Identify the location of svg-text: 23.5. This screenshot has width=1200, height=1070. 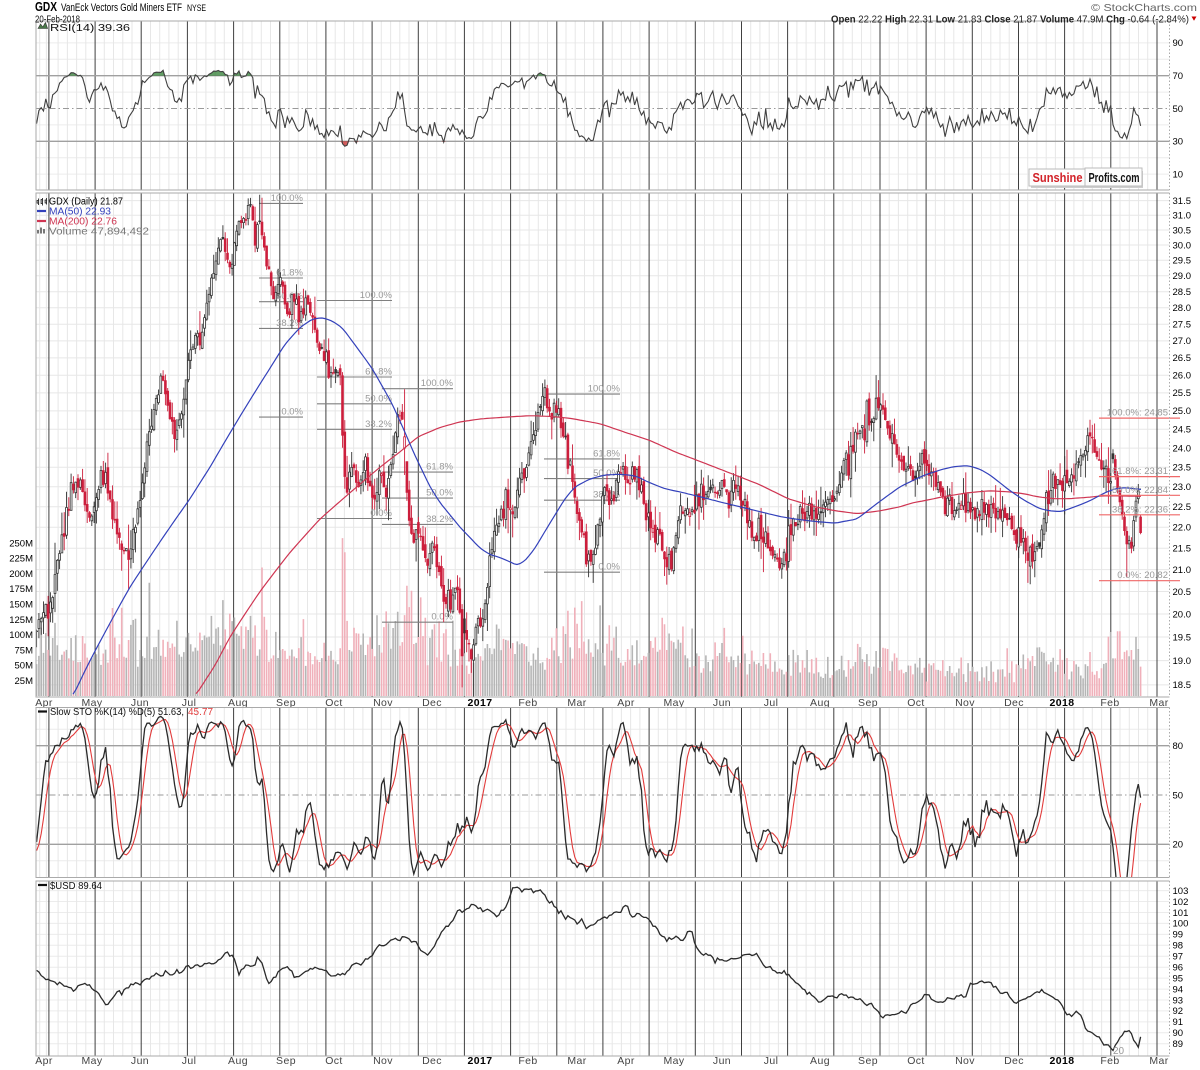
(1182, 468).